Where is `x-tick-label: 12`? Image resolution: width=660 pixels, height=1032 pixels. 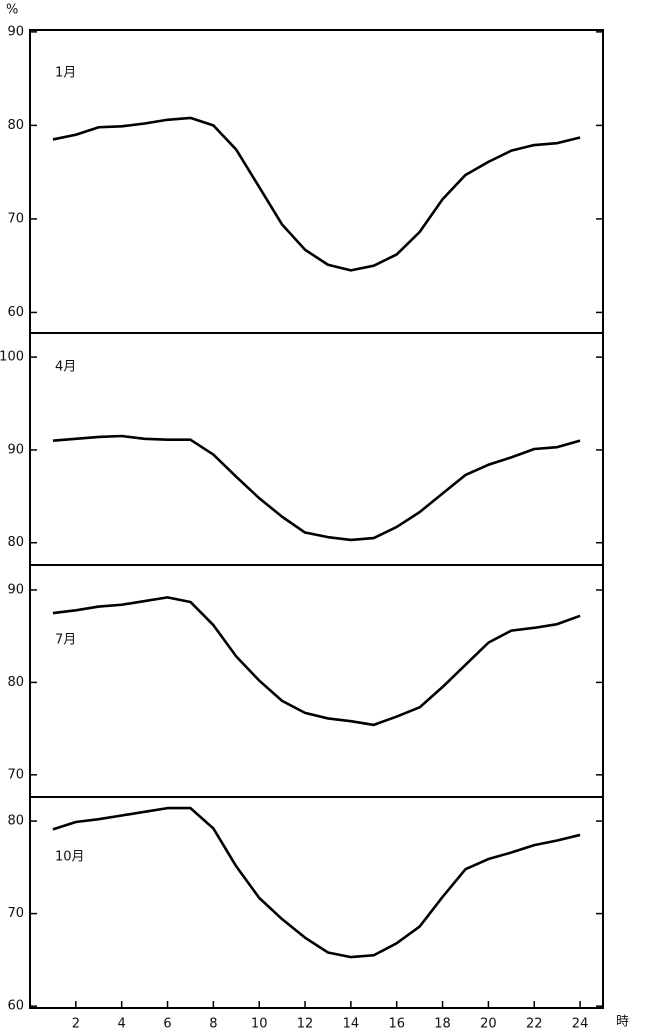
x-tick-label: 12 is located at coordinates (305, 1024).